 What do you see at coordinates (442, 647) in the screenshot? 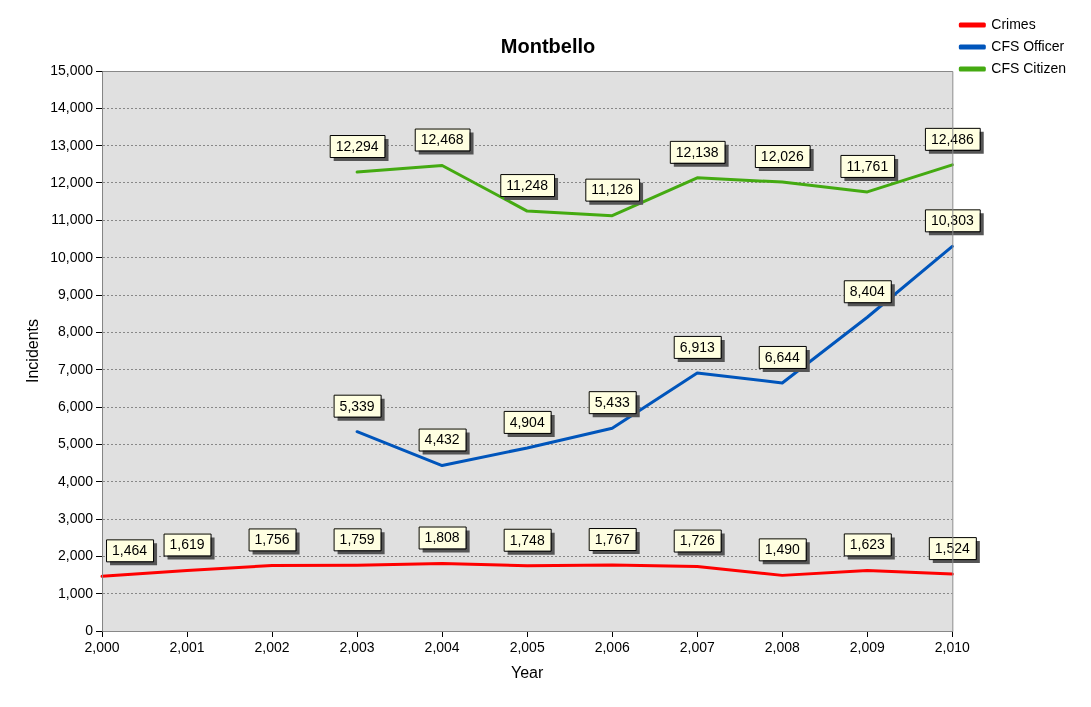
I see `x-tick-label: 2,004` at bounding box center [442, 647].